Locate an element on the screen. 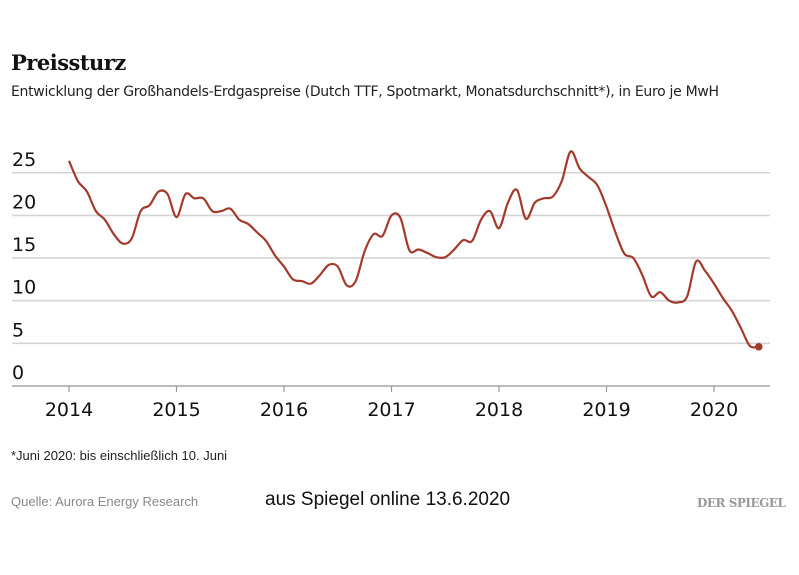 This screenshot has height=575, width=799. chart-title: Preissturz is located at coordinates (68, 62).